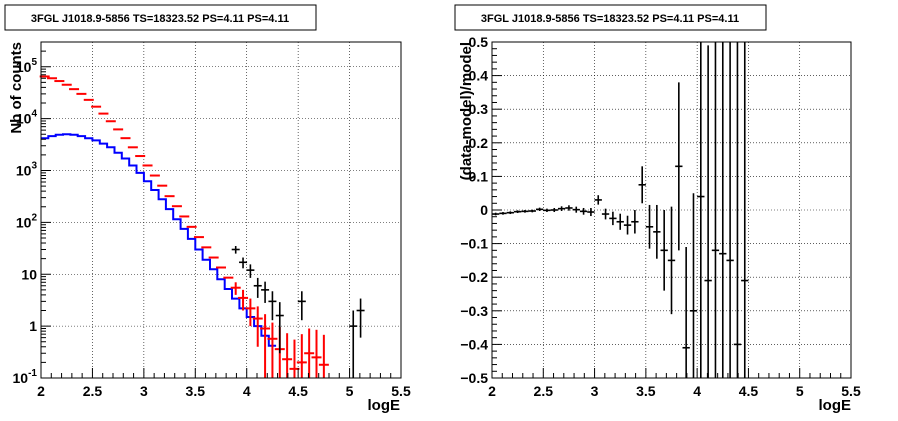 The image size is (898, 421). I want to click on residuals-x-tick-label: 3.5, so click(646, 391).